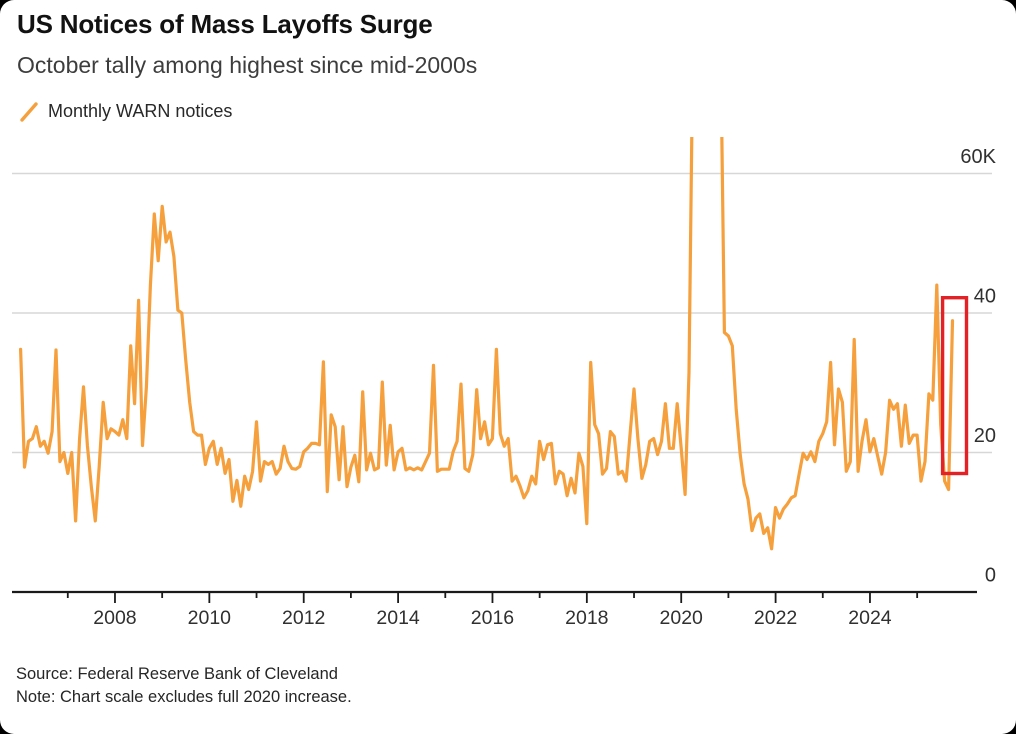 This screenshot has width=1016, height=734. I want to click on x-tick-label: 2018, so click(586, 618).